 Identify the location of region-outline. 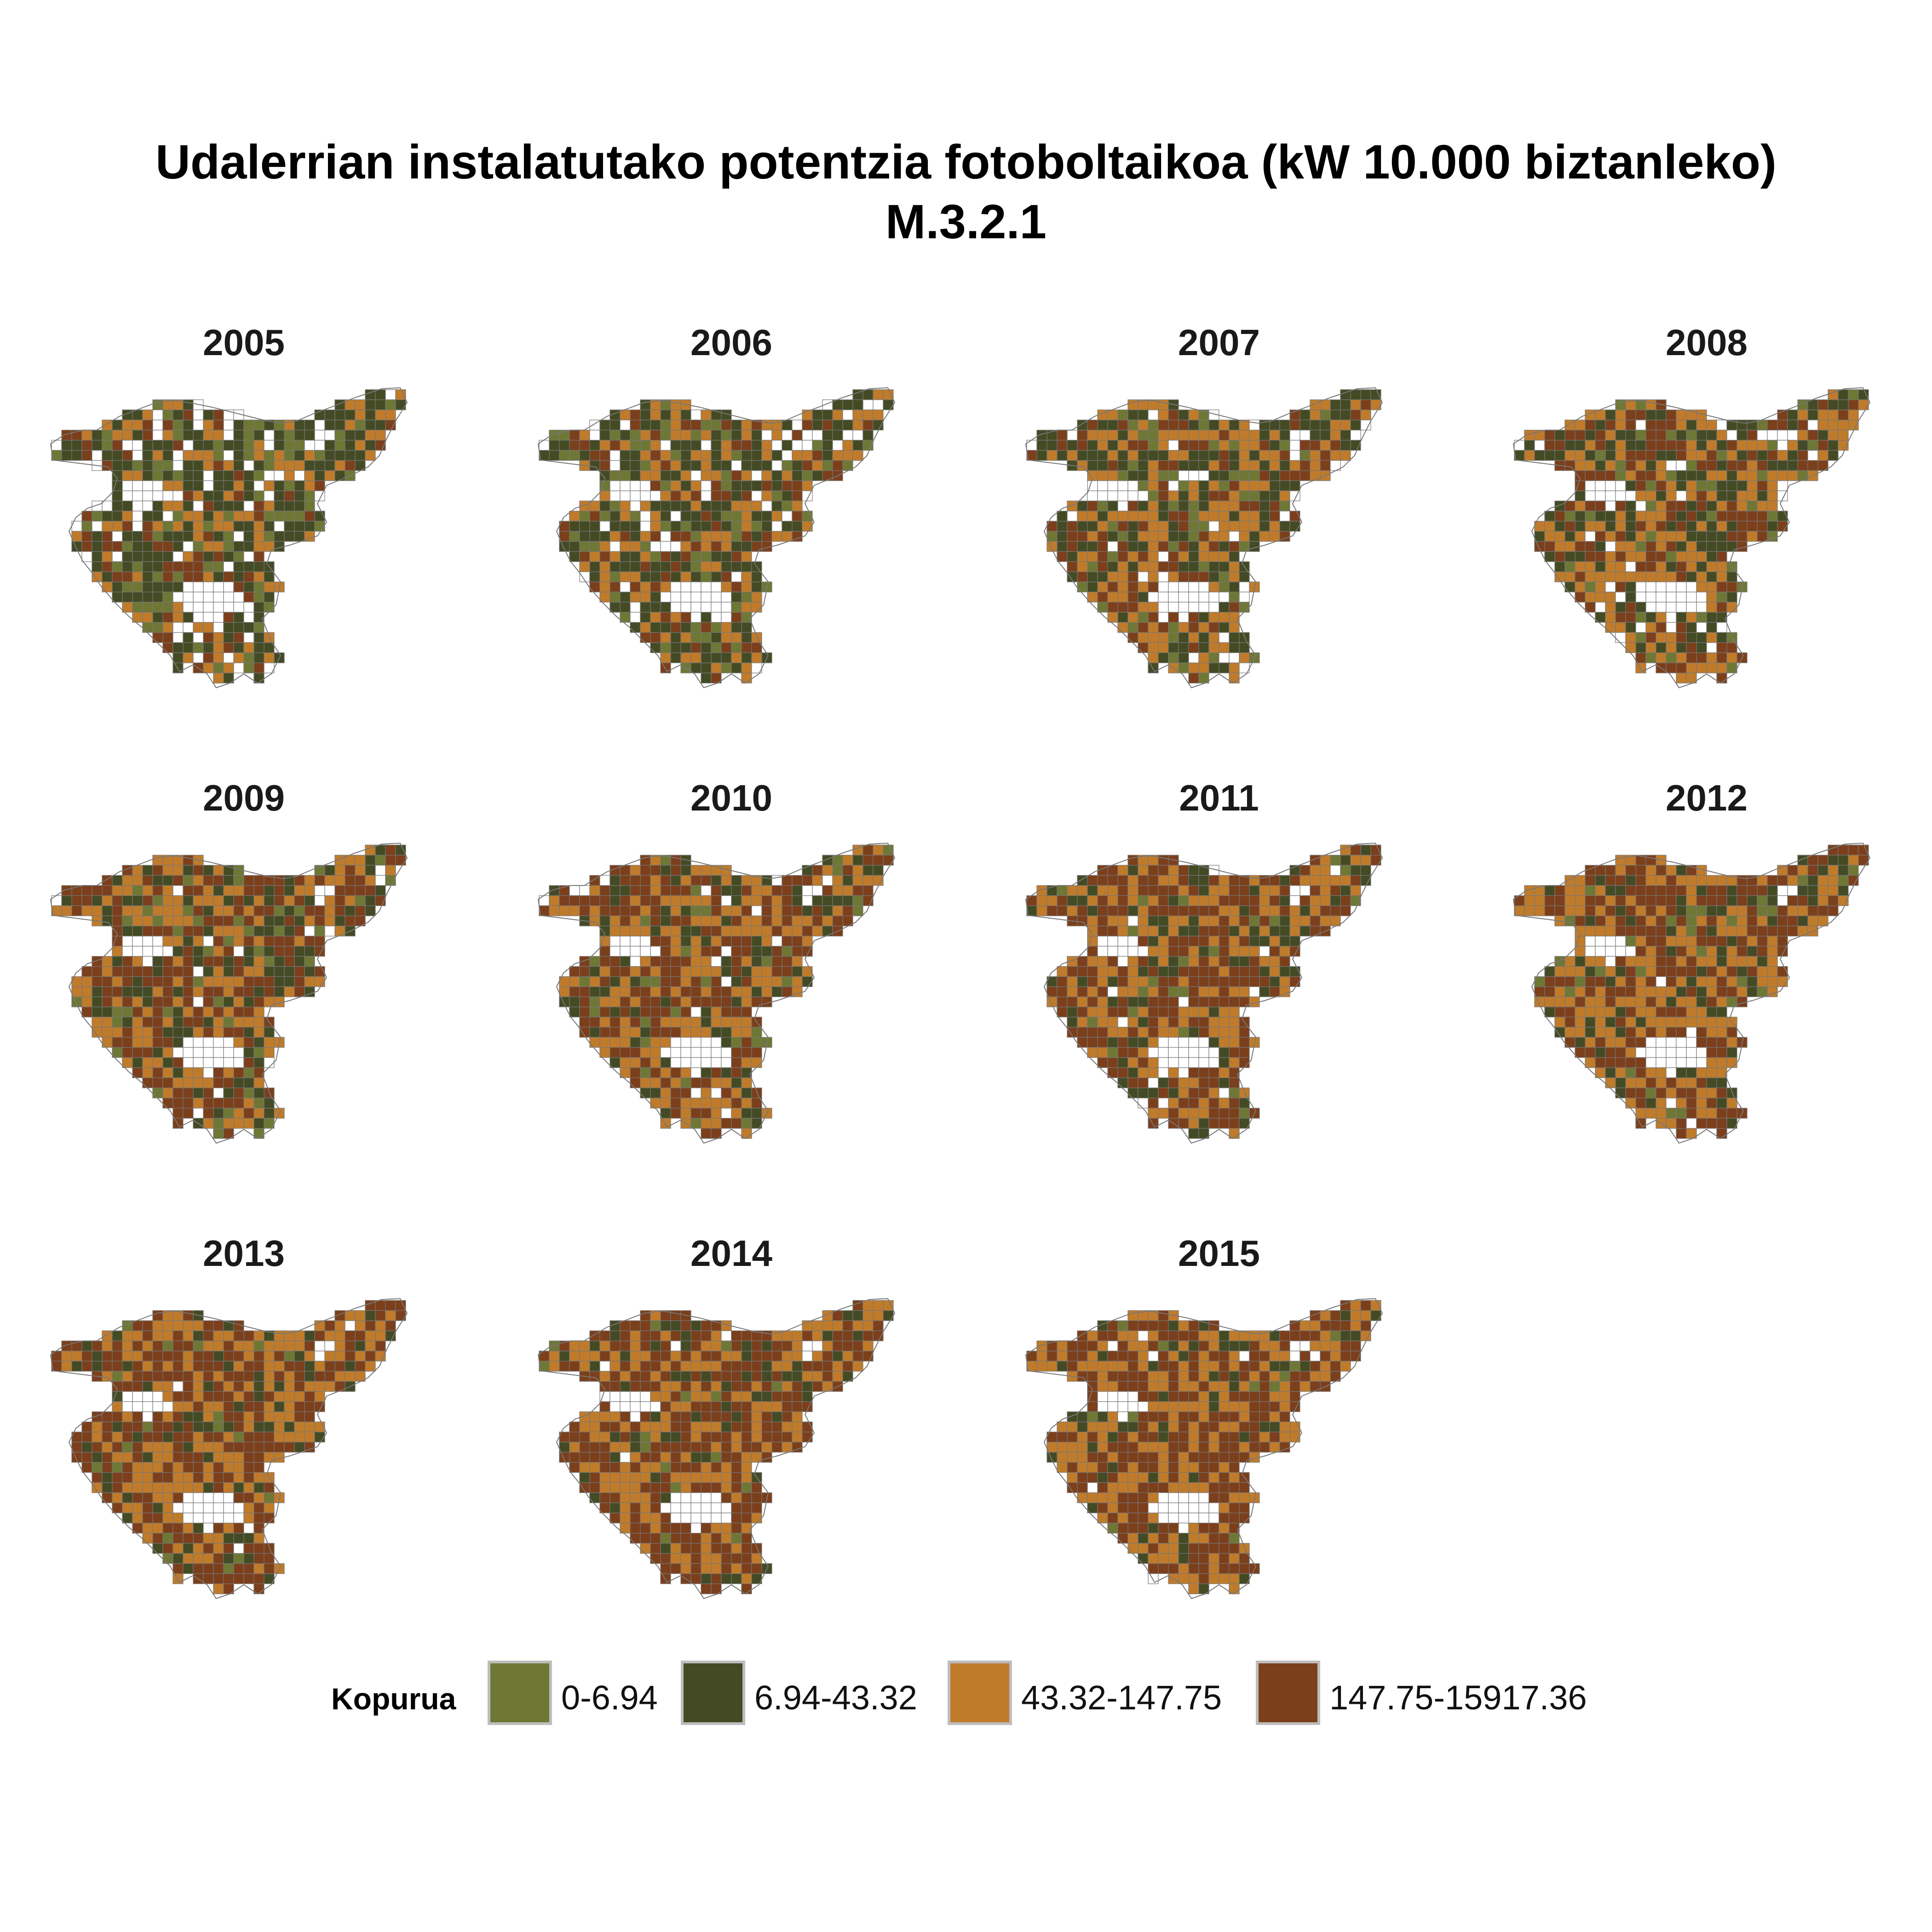
(716, 538).